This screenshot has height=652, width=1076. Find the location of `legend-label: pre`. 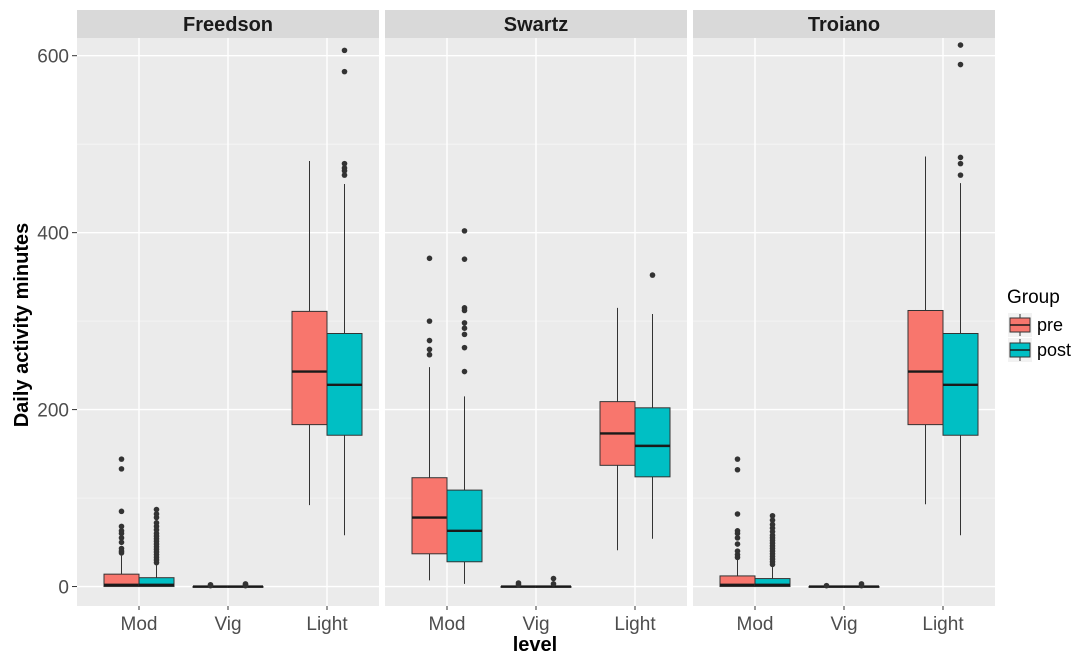

legend-label: pre is located at coordinates (1050, 325).